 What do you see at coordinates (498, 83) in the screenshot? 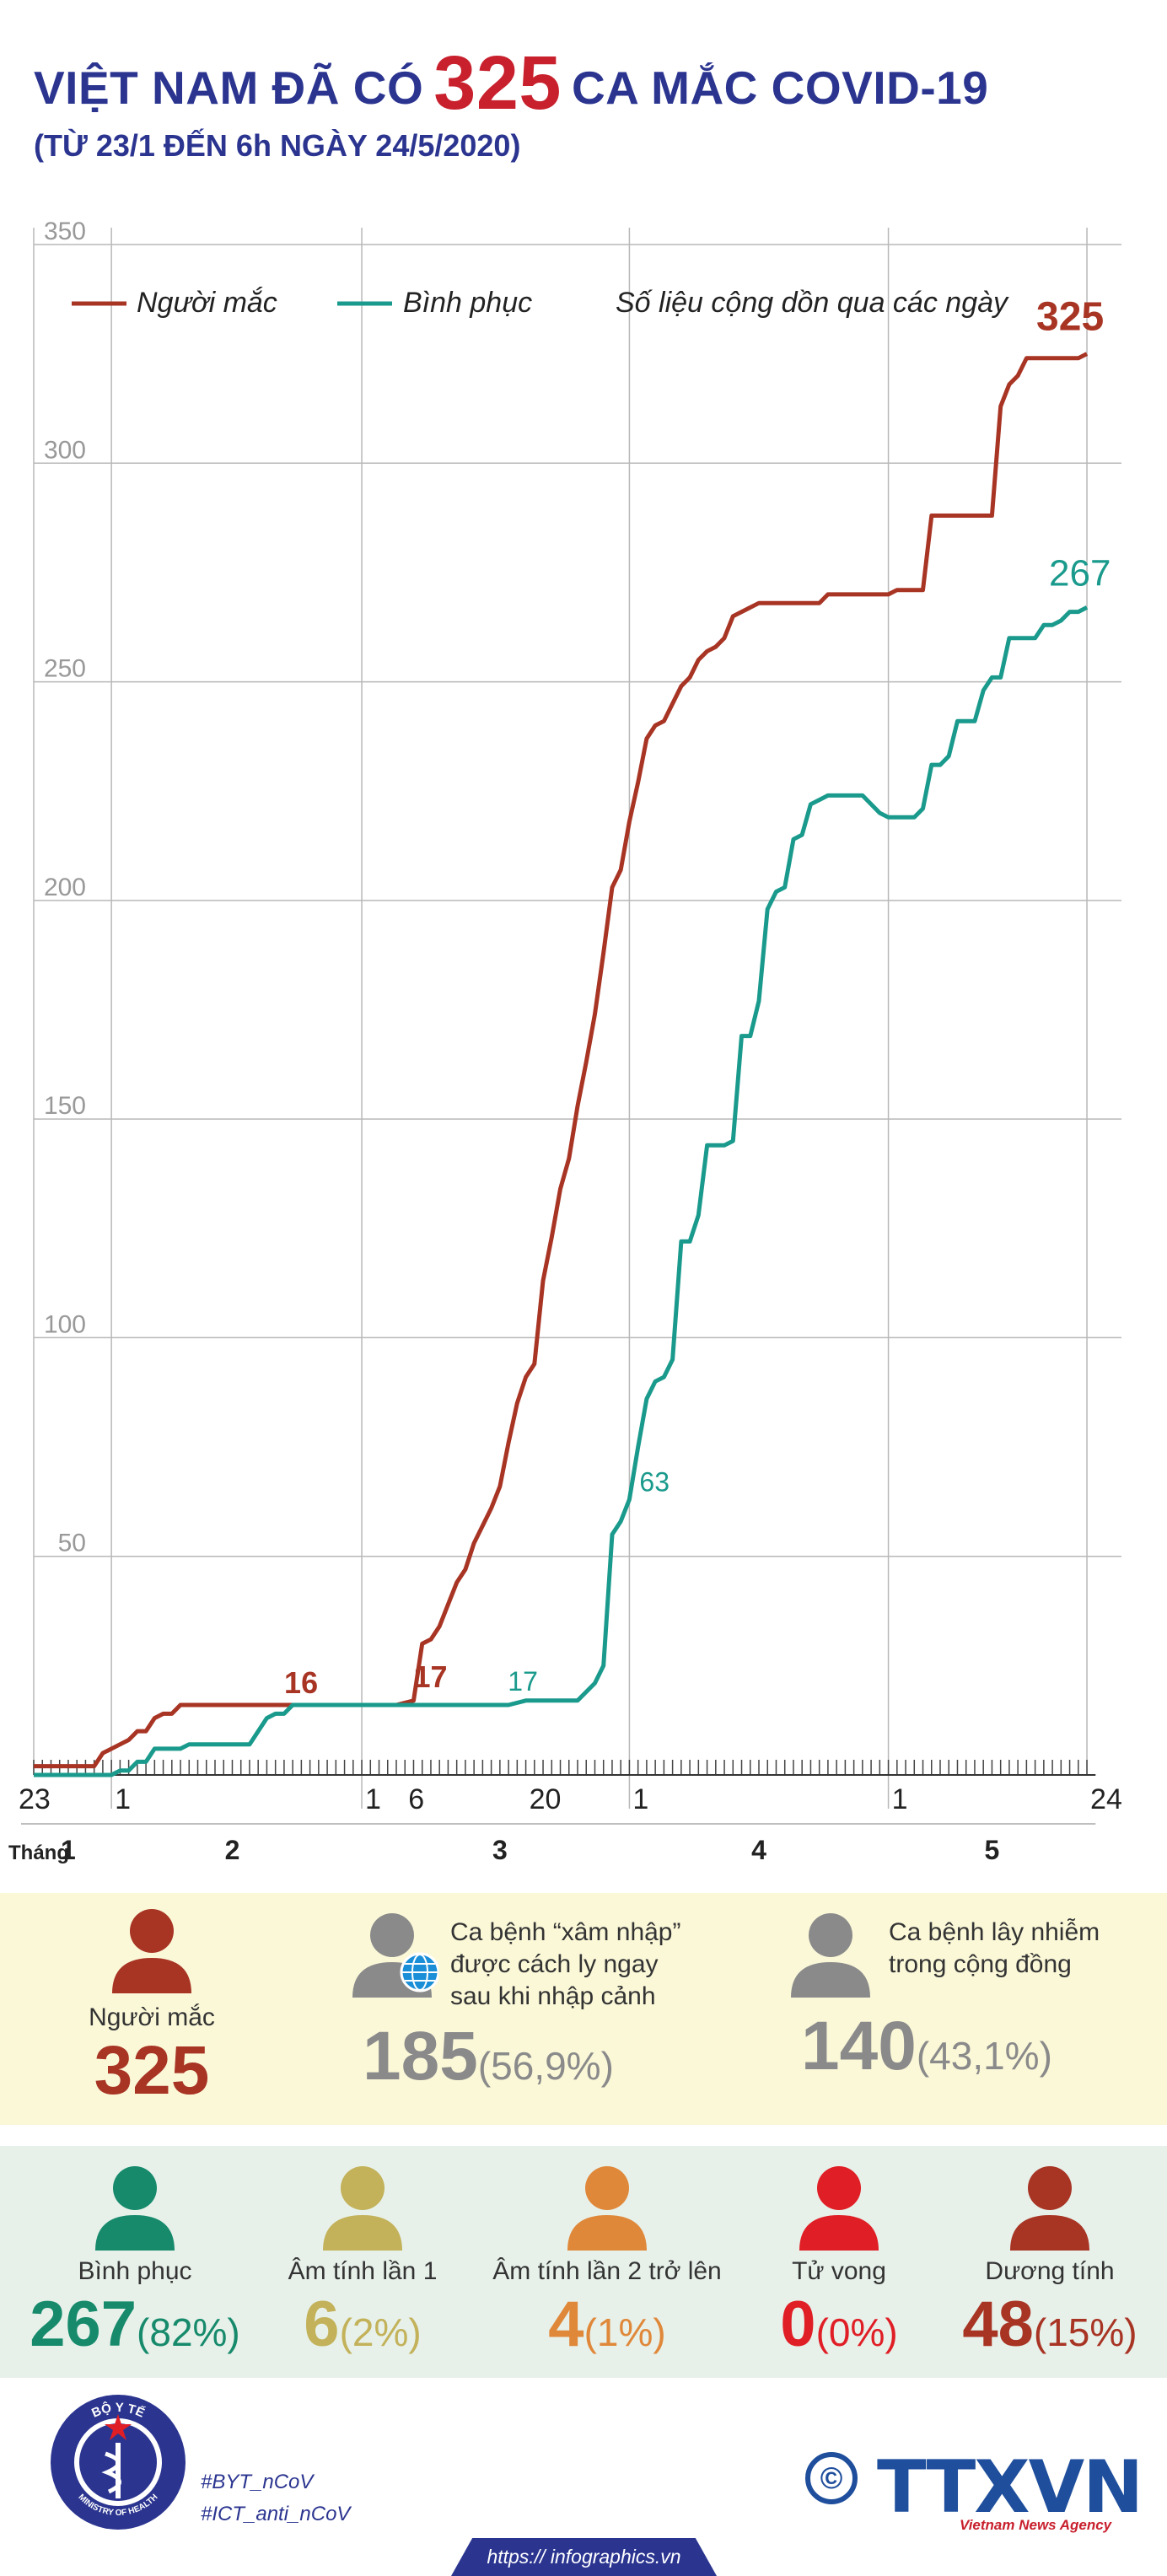
I see `title-number: 325` at bounding box center [498, 83].